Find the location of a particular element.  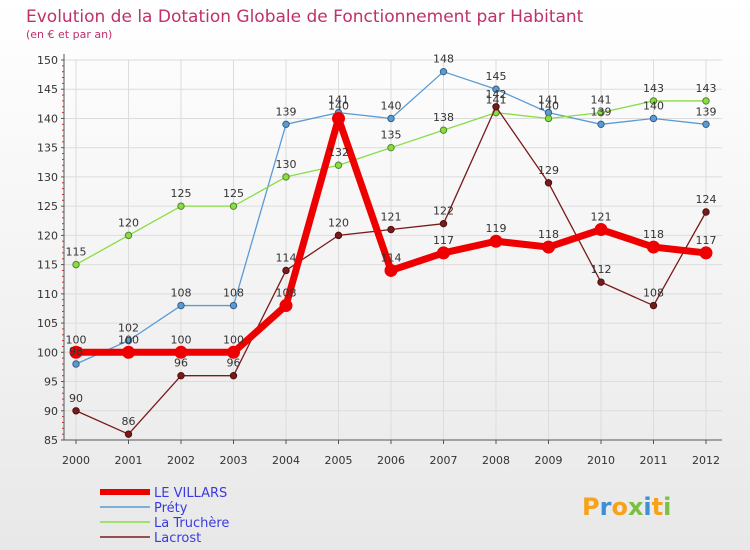

logo-text: Proxiti is located at coordinates (626, 507).